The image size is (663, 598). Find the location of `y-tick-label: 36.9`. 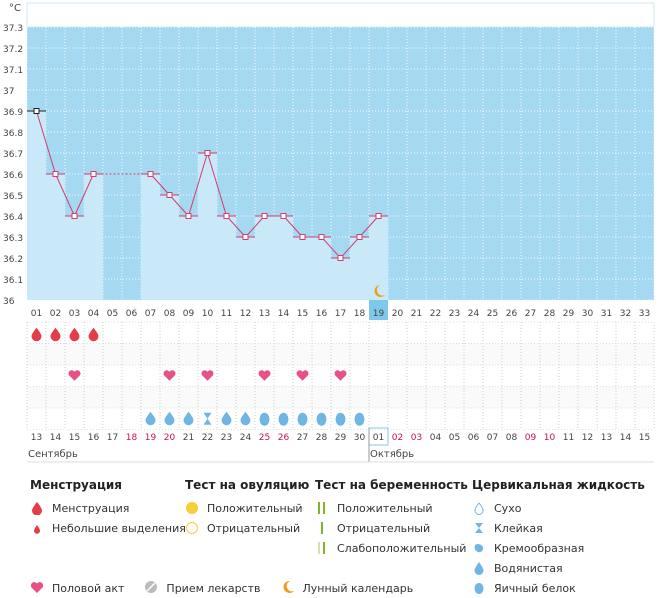

y-tick-label: 36.9 is located at coordinates (13, 113).